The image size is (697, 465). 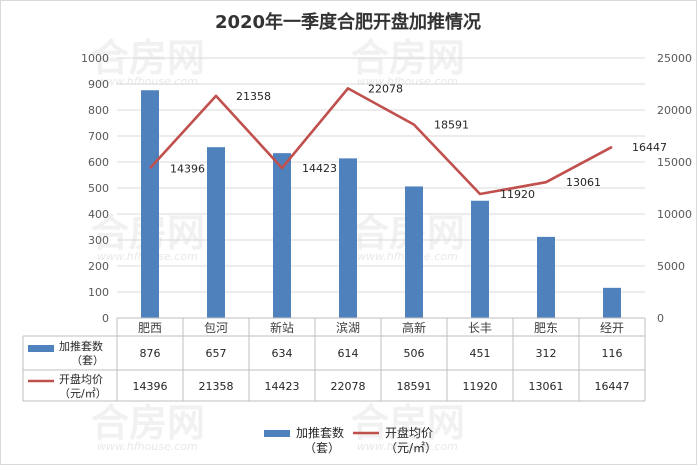 What do you see at coordinates (350, 440) in the screenshot?
I see `legend: 加推套数（套） 开盘均价（元/㎡）` at bounding box center [350, 440].